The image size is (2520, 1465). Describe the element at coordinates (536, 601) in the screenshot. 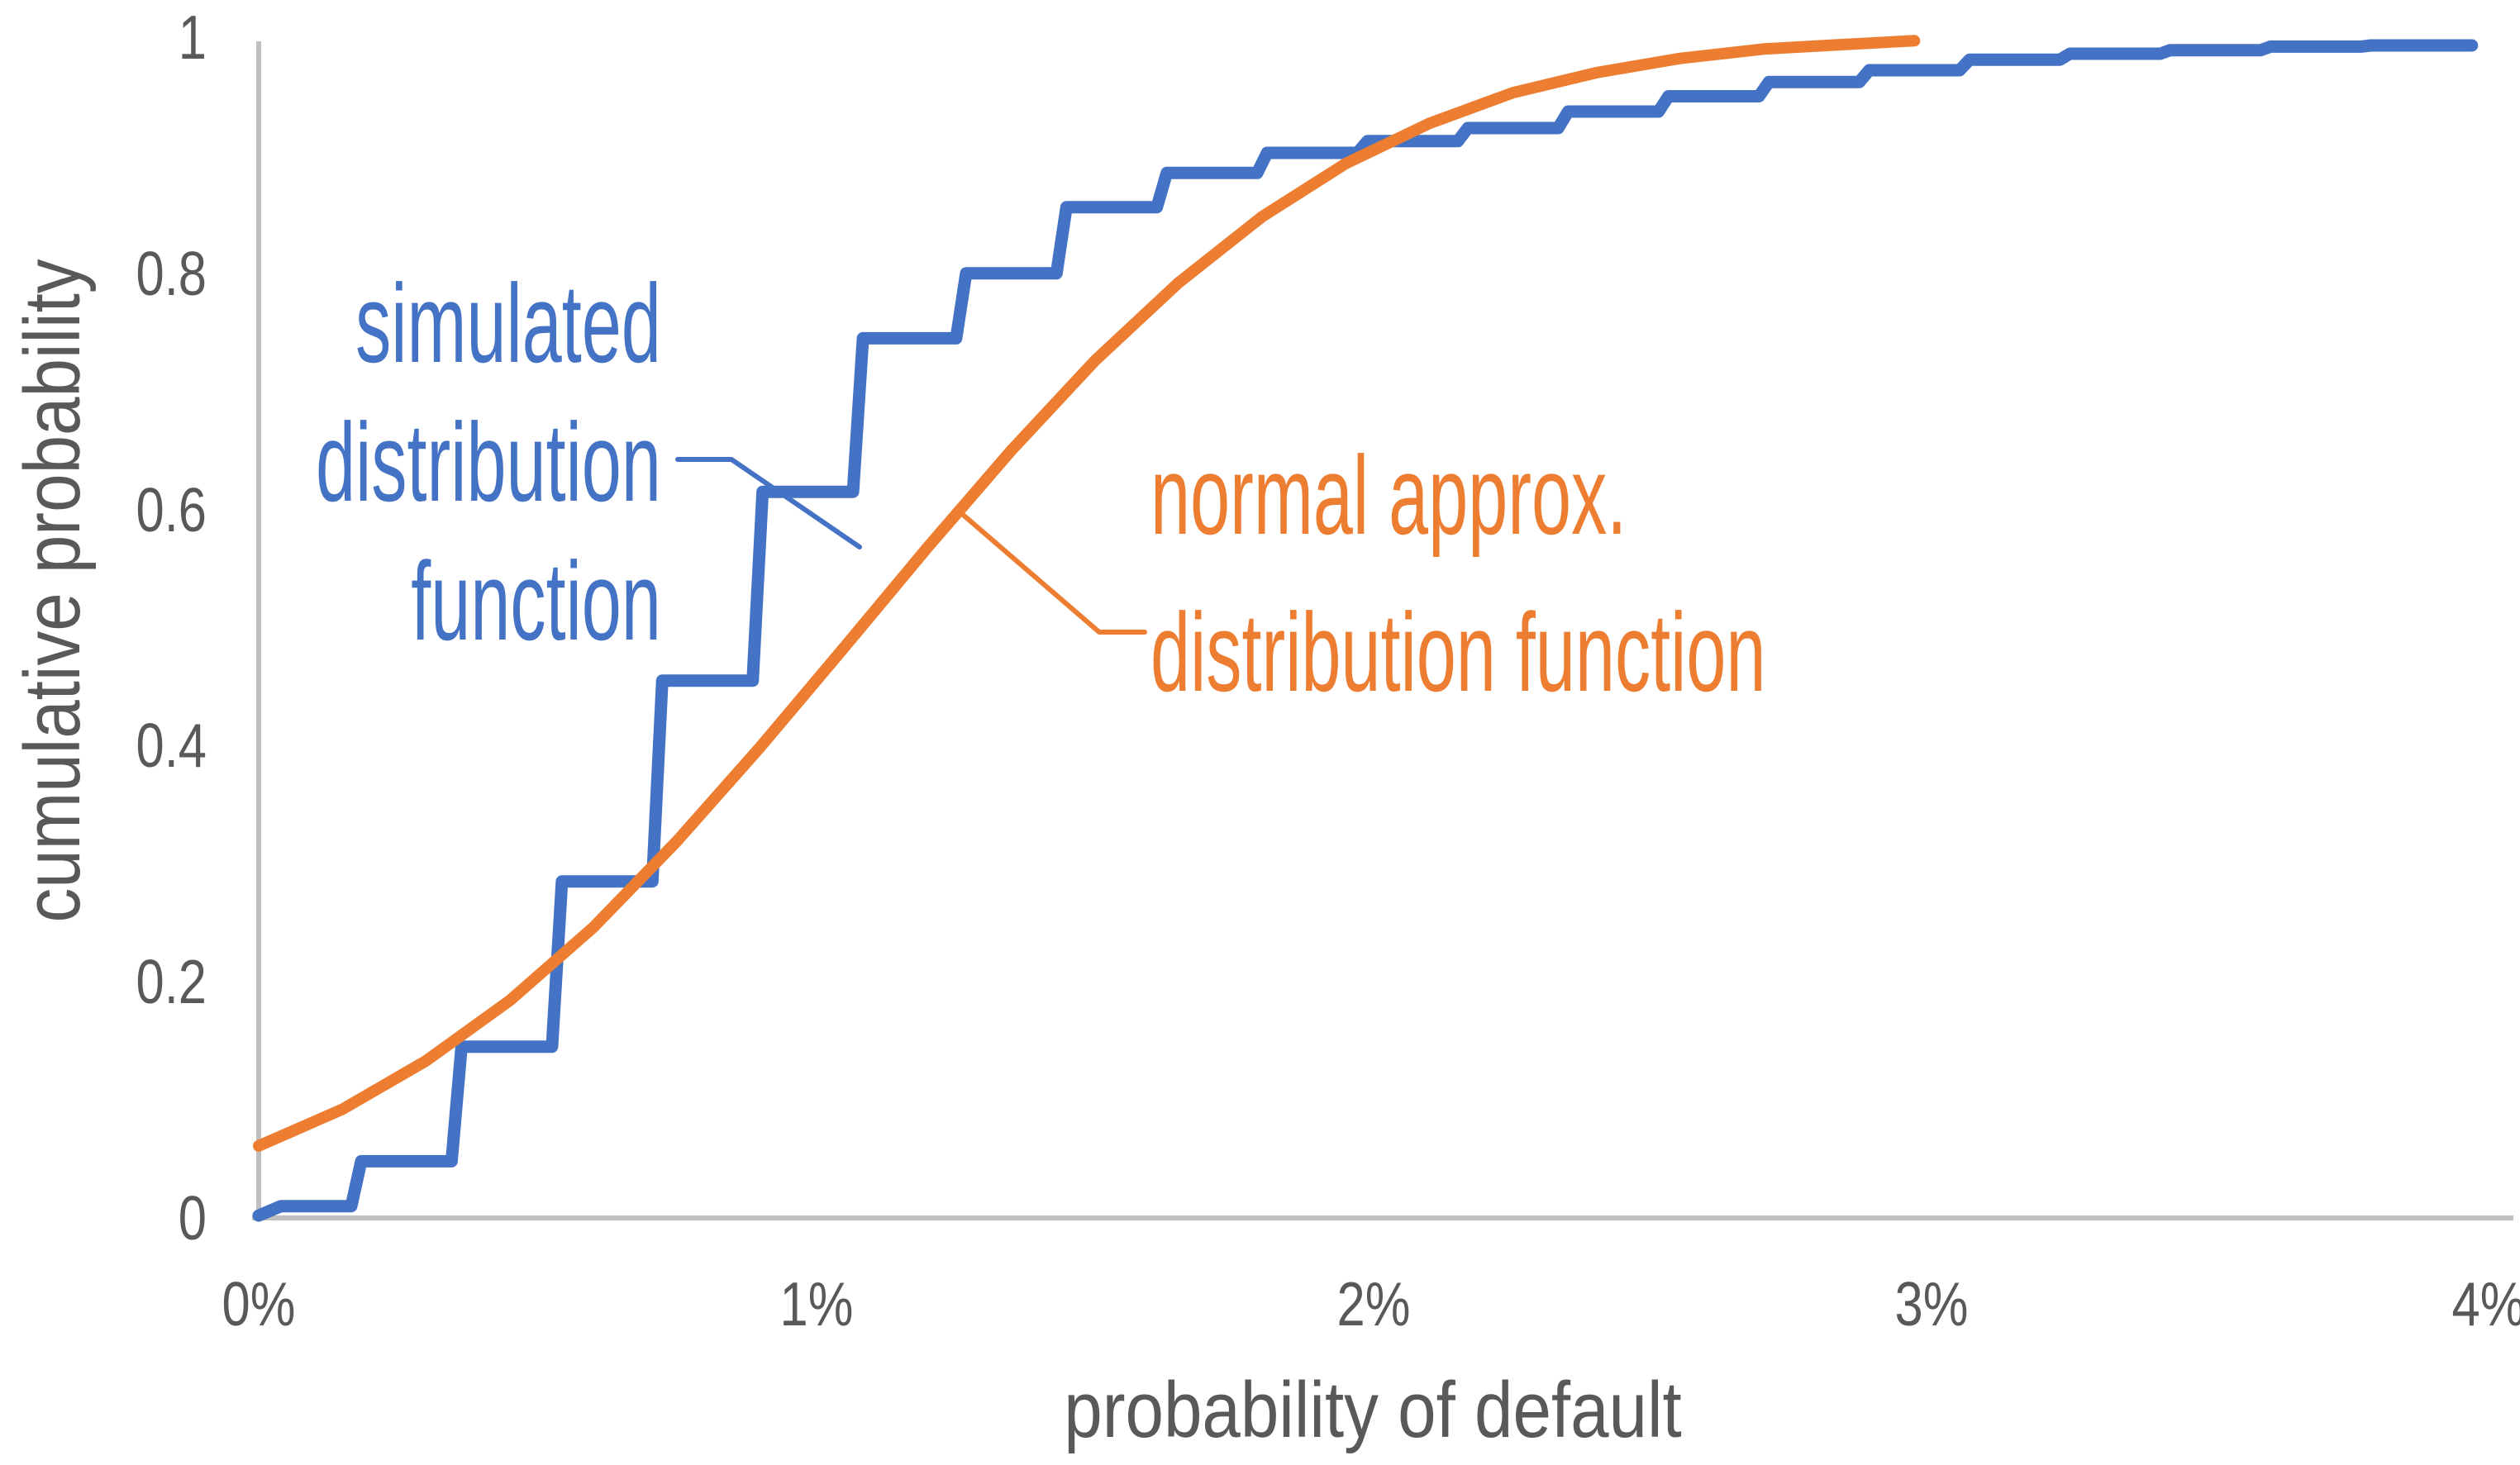

I see `annotation-line: function` at that location.